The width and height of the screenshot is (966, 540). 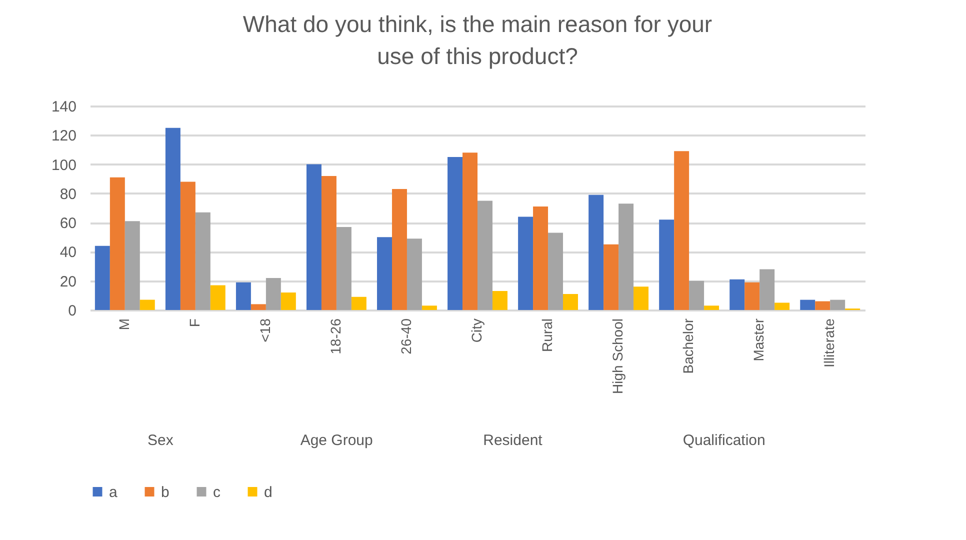 What do you see at coordinates (113, 492) in the screenshot?
I see `legend-label: a` at bounding box center [113, 492].